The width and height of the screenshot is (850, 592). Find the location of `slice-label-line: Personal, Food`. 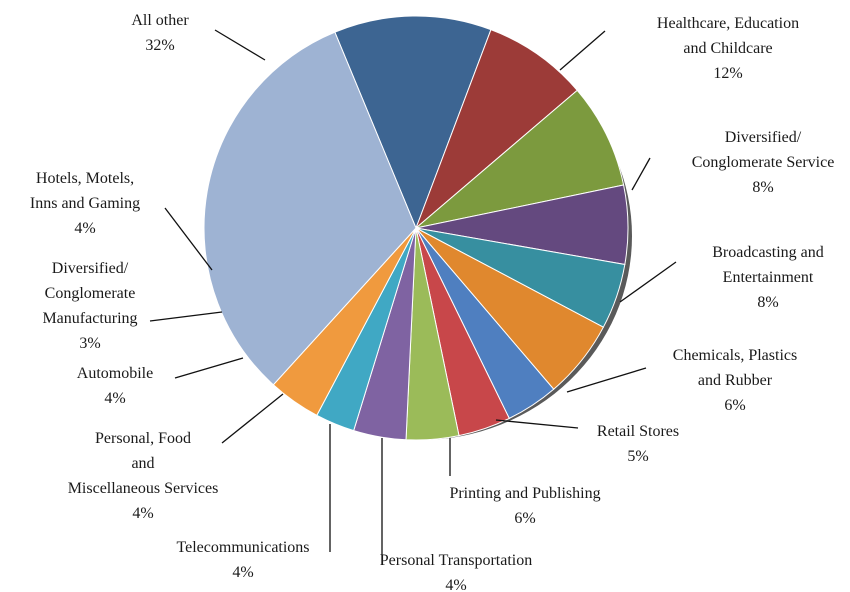

slice-label-line: Personal, Food is located at coordinates (143, 438).